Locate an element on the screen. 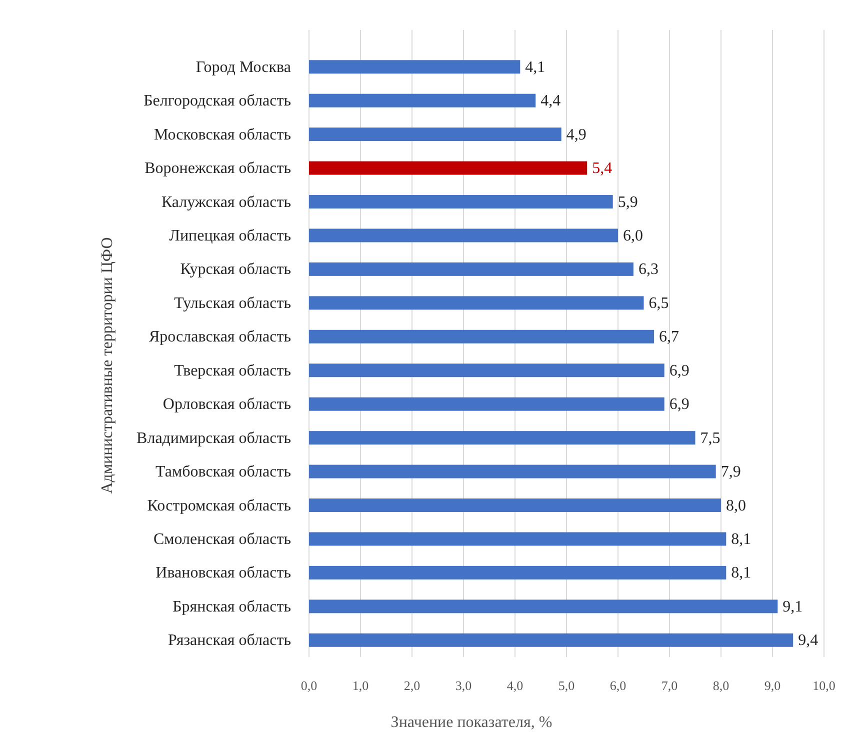 The image size is (847, 734). y-tick-label: Белгородская область is located at coordinates (217, 101).